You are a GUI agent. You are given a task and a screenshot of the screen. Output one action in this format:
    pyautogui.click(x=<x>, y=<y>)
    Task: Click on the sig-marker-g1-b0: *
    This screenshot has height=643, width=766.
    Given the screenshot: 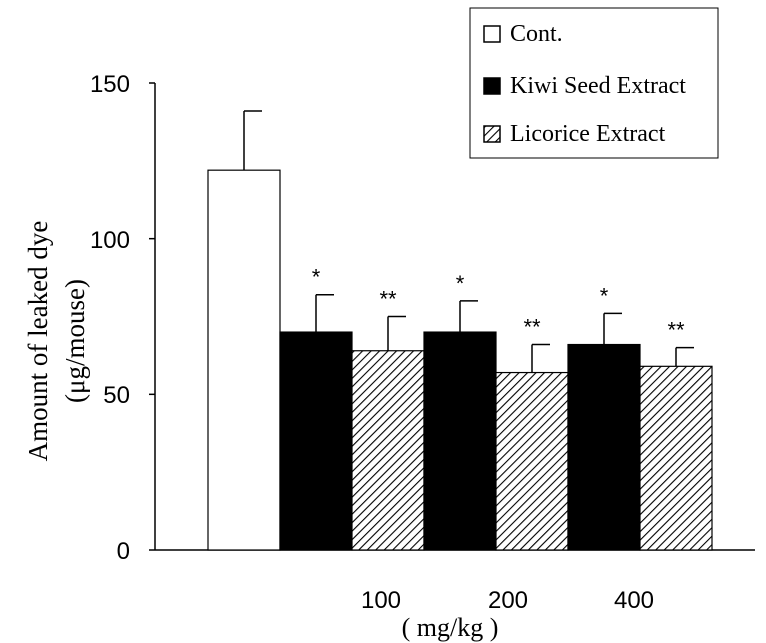 What is the action you would take?
    pyautogui.click(x=316, y=277)
    